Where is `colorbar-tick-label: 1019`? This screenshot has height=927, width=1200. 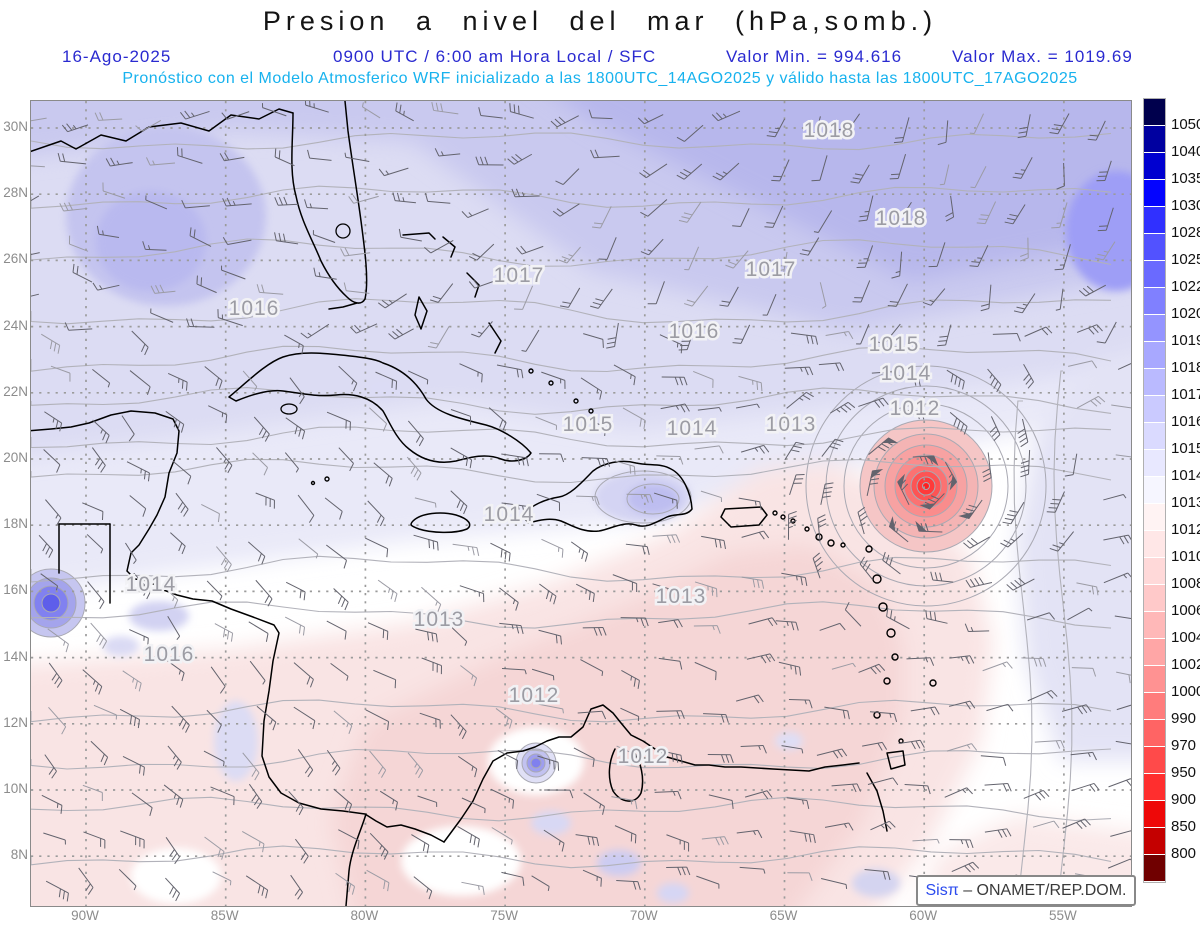 colorbar-tick-label: 1019 is located at coordinates (1185, 340).